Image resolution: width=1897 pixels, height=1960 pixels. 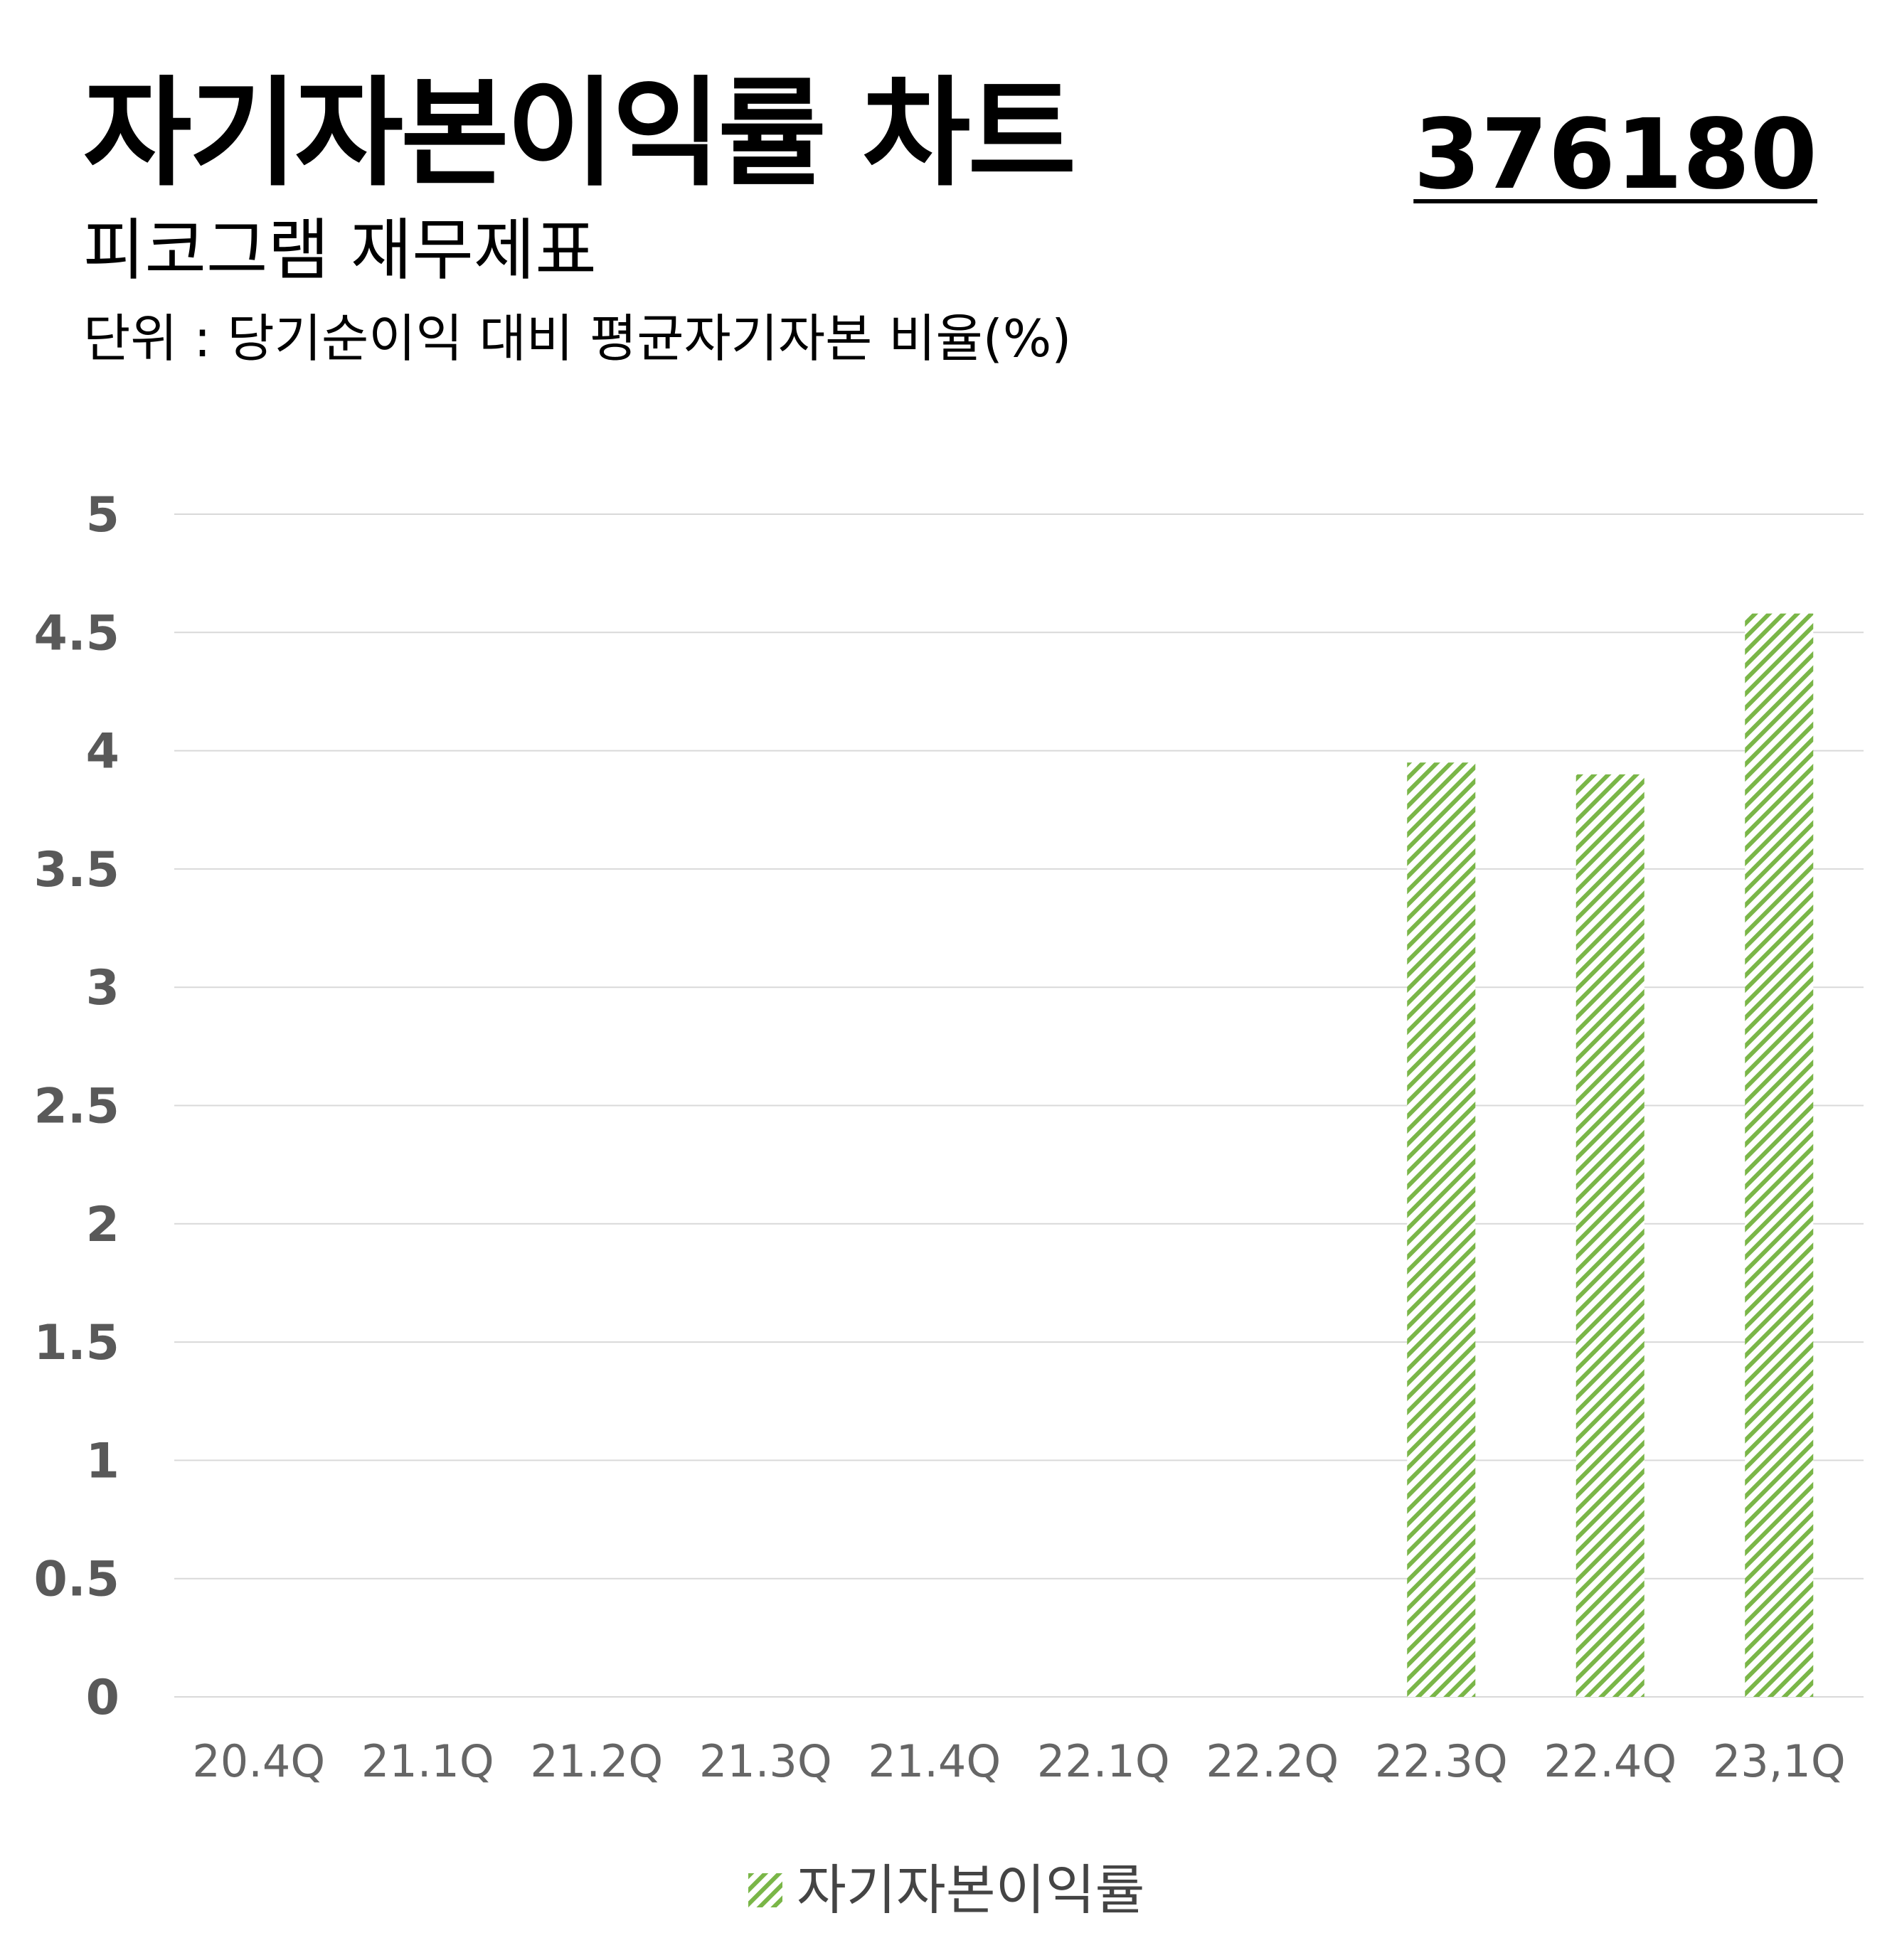 I want to click on y-tick-label: 1, so click(x=102, y=1461).